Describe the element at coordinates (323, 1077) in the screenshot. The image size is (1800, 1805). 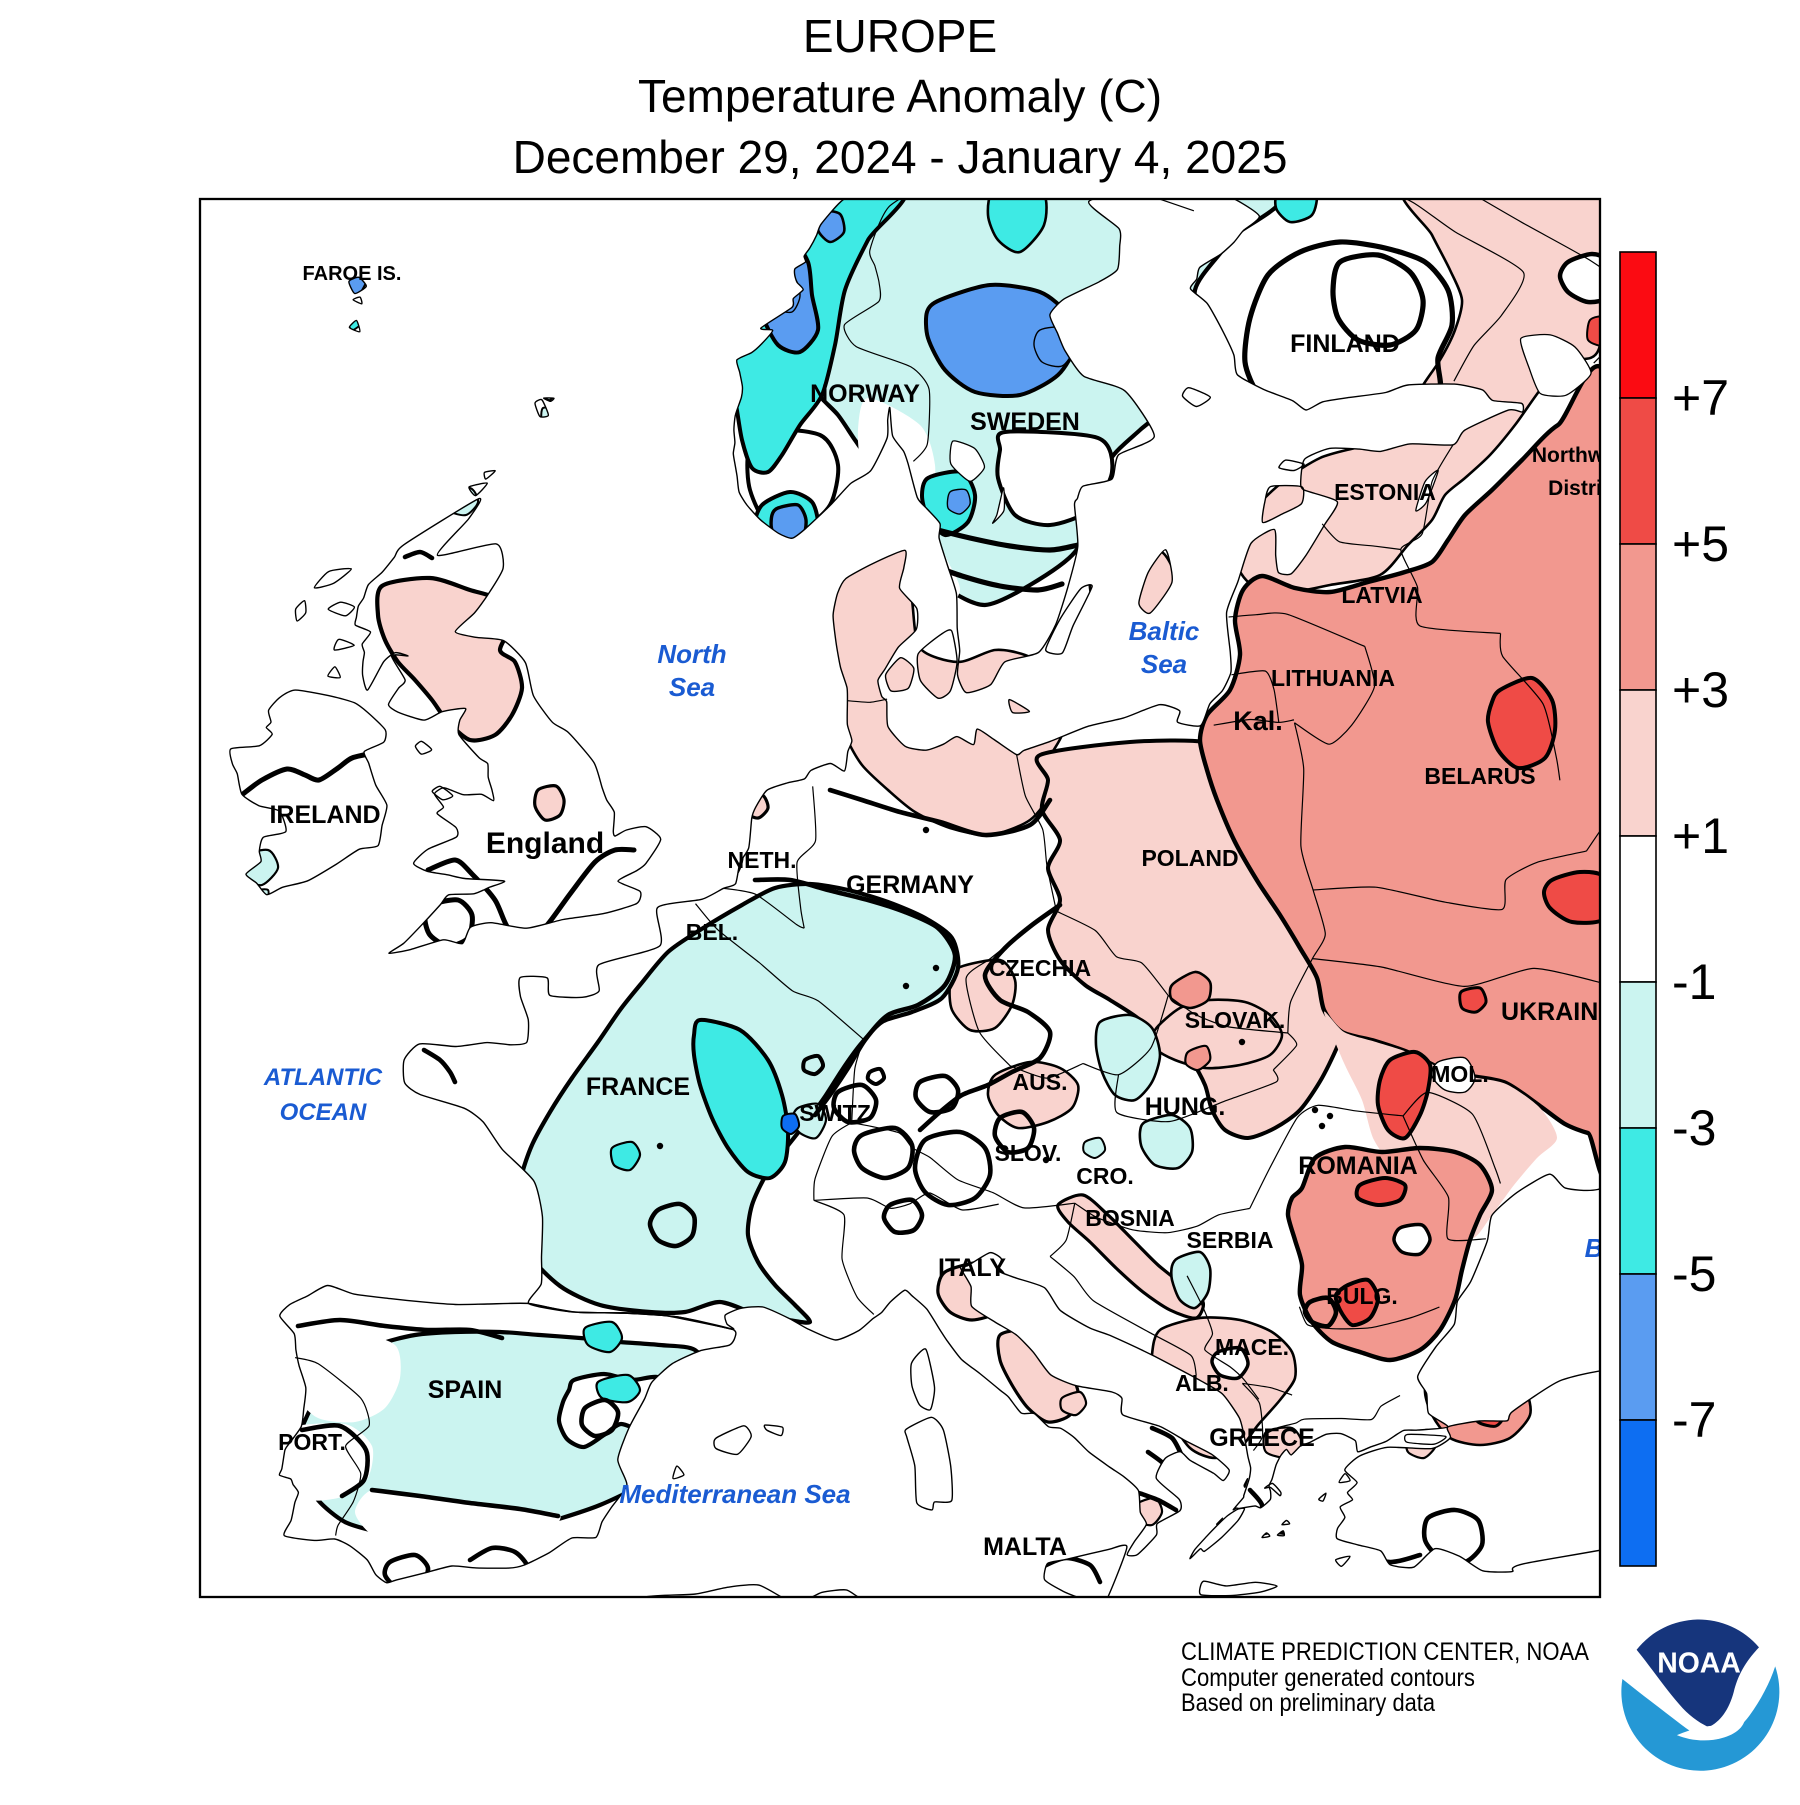
I see `svg-text: ATLANTIC` at that location.